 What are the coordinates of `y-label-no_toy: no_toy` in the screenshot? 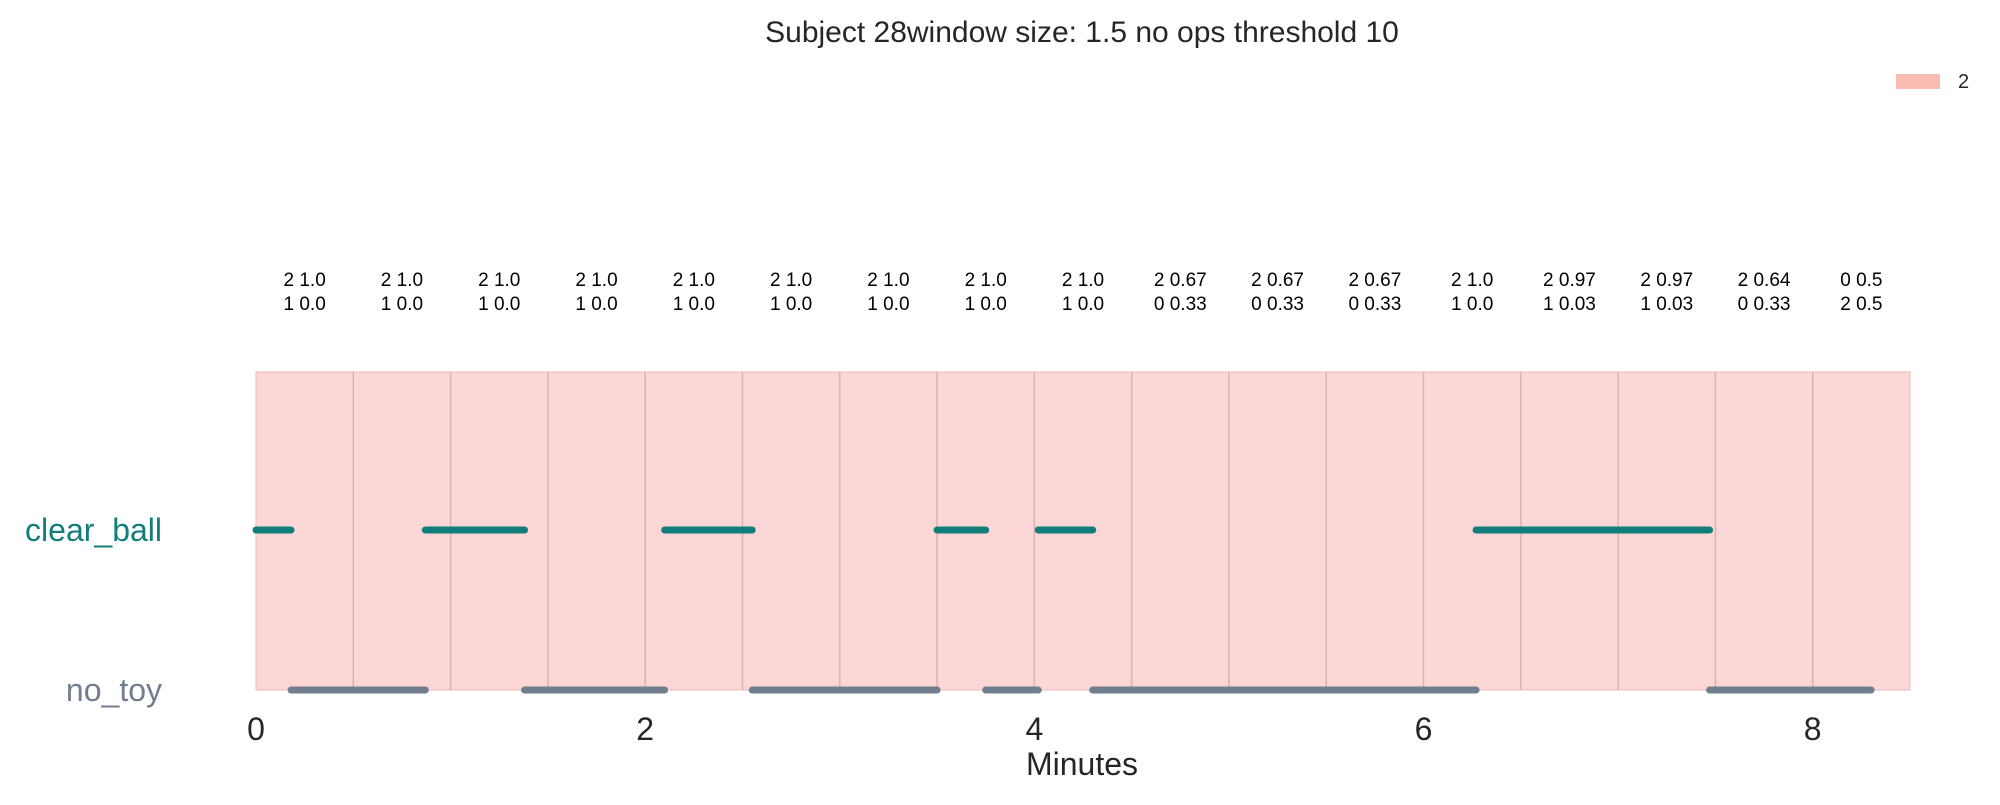 It's located at (114, 690).